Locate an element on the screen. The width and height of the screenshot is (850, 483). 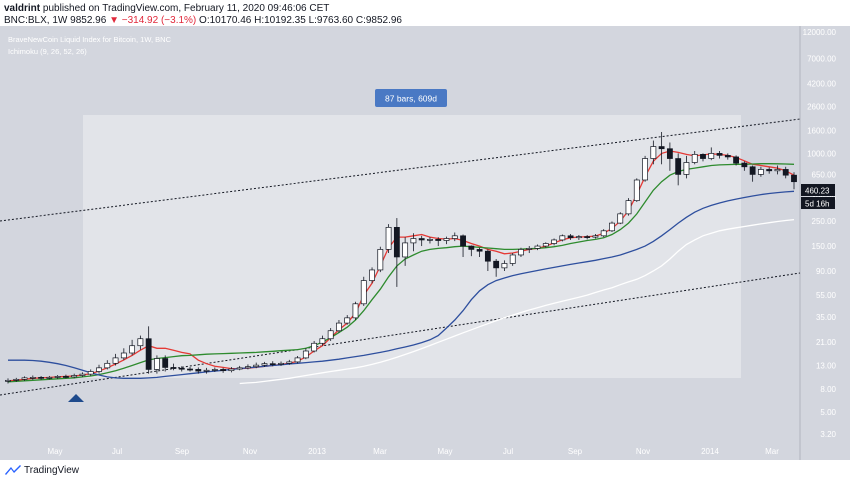
y-tick-label: 8.00 is located at coordinates (828, 389).